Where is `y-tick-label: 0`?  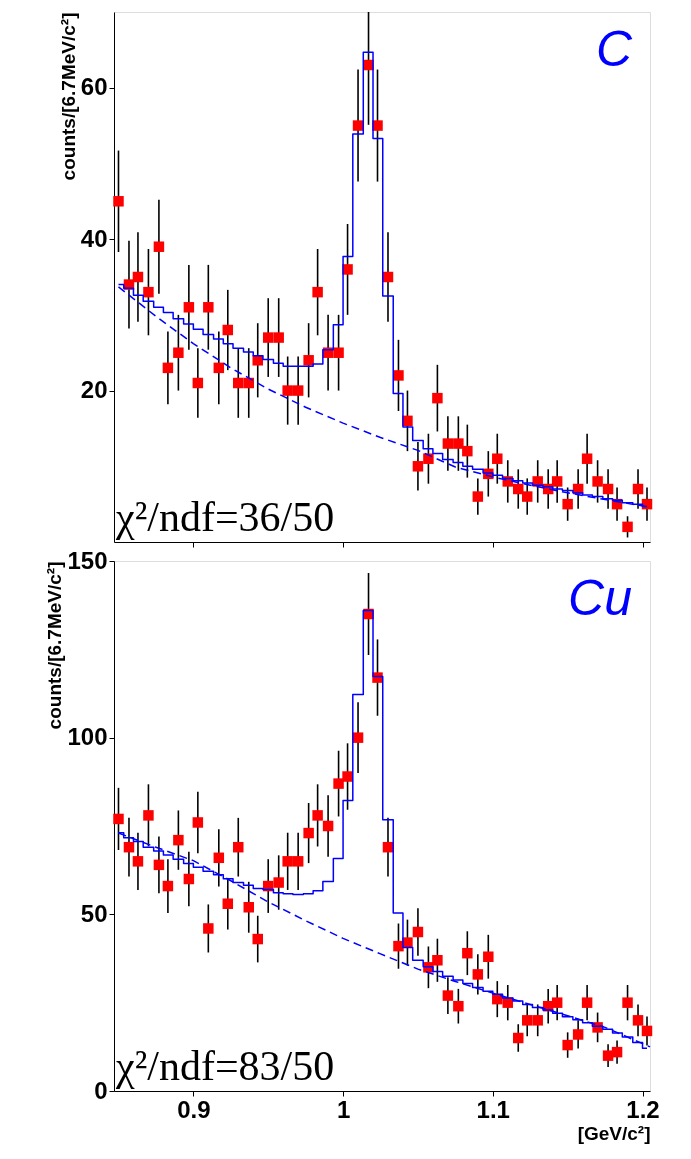
y-tick-label: 0 is located at coordinates (101, 1090).